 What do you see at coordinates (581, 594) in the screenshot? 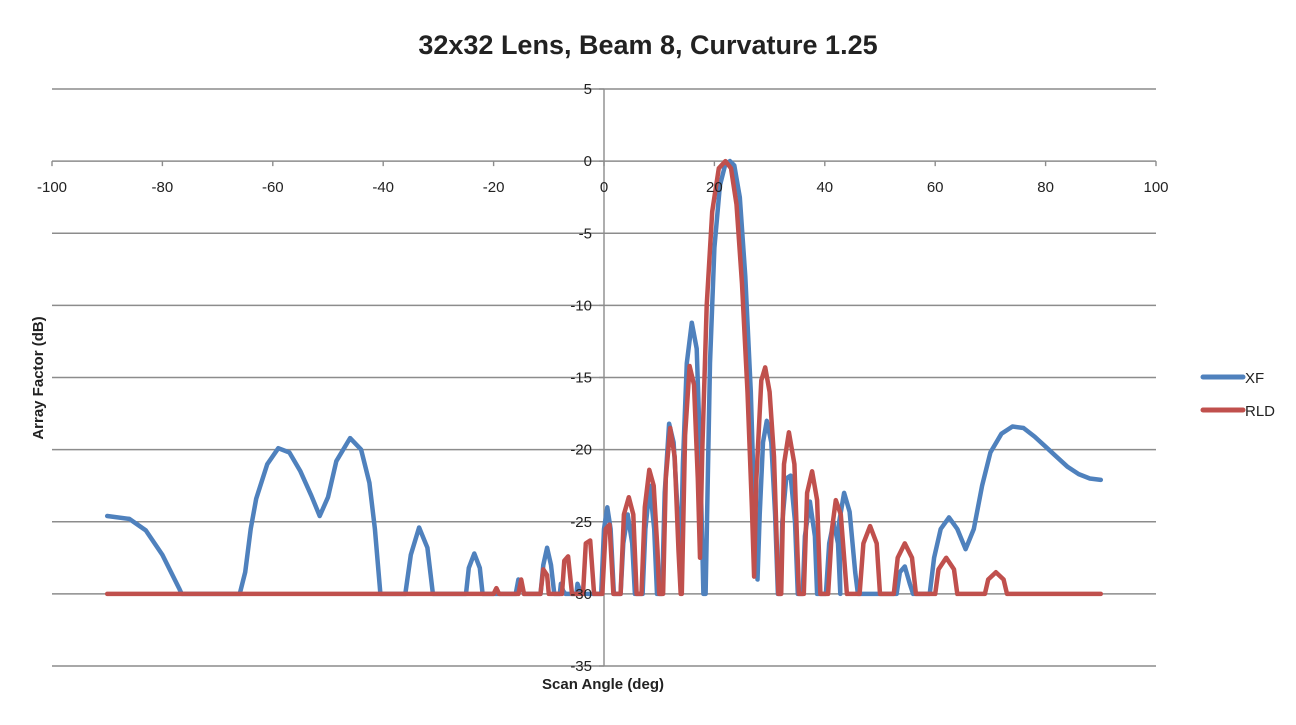
I see `y-tick-label: -30` at bounding box center [581, 594].